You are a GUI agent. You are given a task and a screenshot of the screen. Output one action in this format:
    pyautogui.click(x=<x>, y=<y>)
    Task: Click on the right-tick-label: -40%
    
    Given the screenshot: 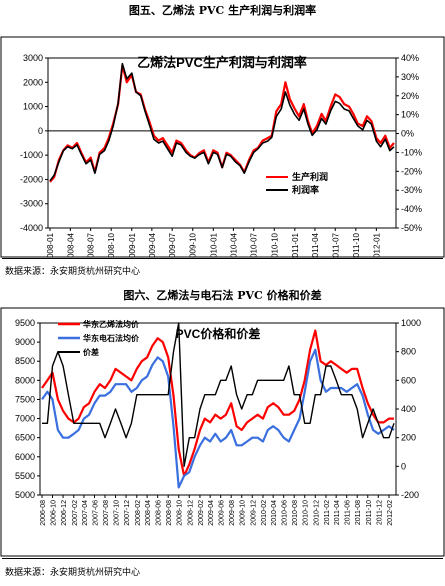 What is the action you would take?
    pyautogui.click(x=411, y=209)
    